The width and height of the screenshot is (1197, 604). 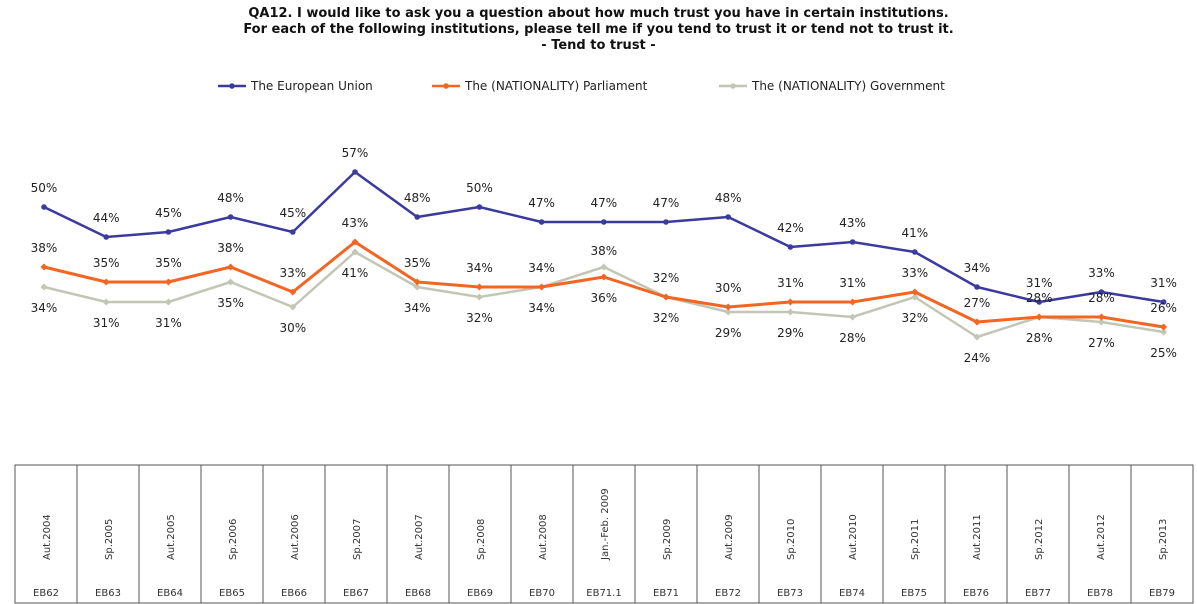 What do you see at coordinates (230, 248) in the screenshot?
I see `data-label: 38%` at bounding box center [230, 248].